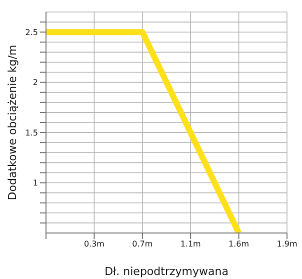 The height and width of the screenshot is (279, 302). What do you see at coordinates (142, 244) in the screenshot?
I see `x-tick-label: 0.7m` at bounding box center [142, 244].